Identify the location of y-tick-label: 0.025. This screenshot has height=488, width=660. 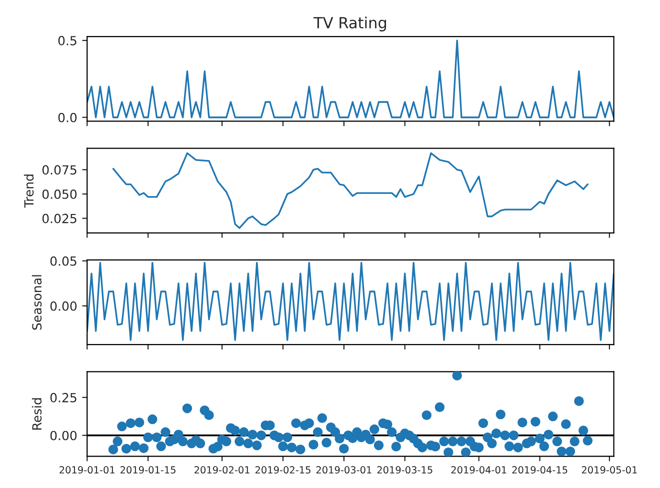
(59, 219).